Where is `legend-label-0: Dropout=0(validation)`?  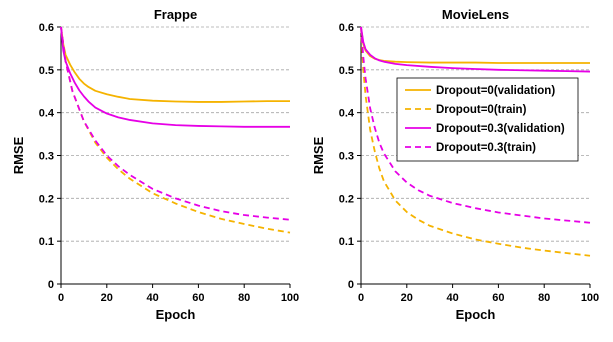
legend-label-0: Dropout=0(validation) is located at coordinates (495, 91).